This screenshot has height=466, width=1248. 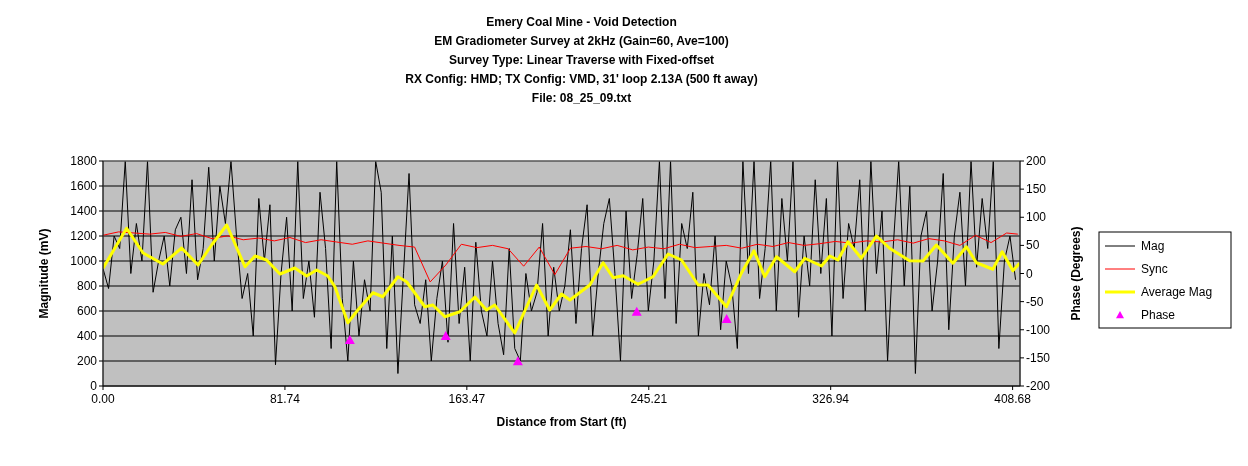 What do you see at coordinates (1035, 301) in the screenshot?
I see `y2-tick-label: -50` at bounding box center [1035, 301].